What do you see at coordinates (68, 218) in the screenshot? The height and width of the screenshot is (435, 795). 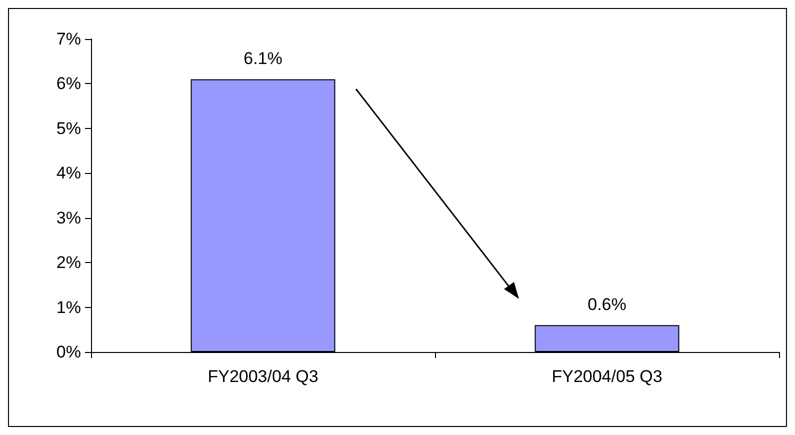 I see `y-tick-label: 3%` at bounding box center [68, 218].